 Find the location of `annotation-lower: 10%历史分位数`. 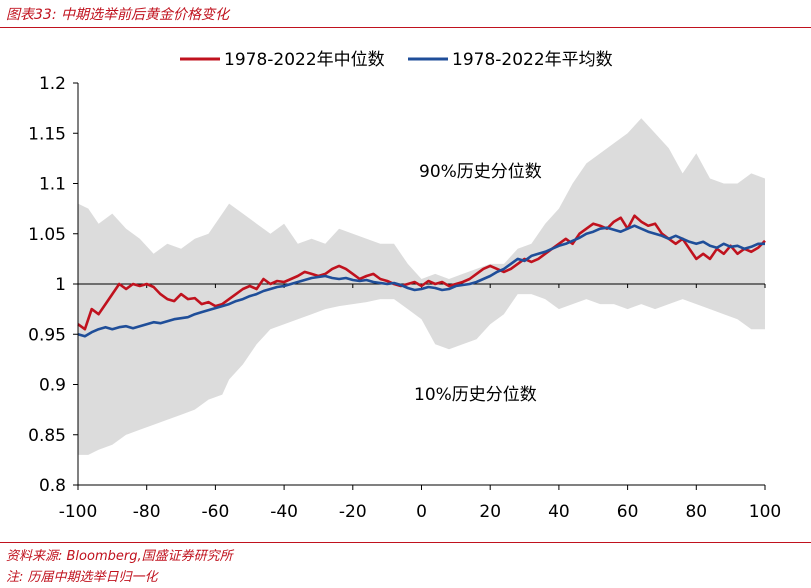

annotation-lower: 10%历史分位数 is located at coordinates (475, 395).